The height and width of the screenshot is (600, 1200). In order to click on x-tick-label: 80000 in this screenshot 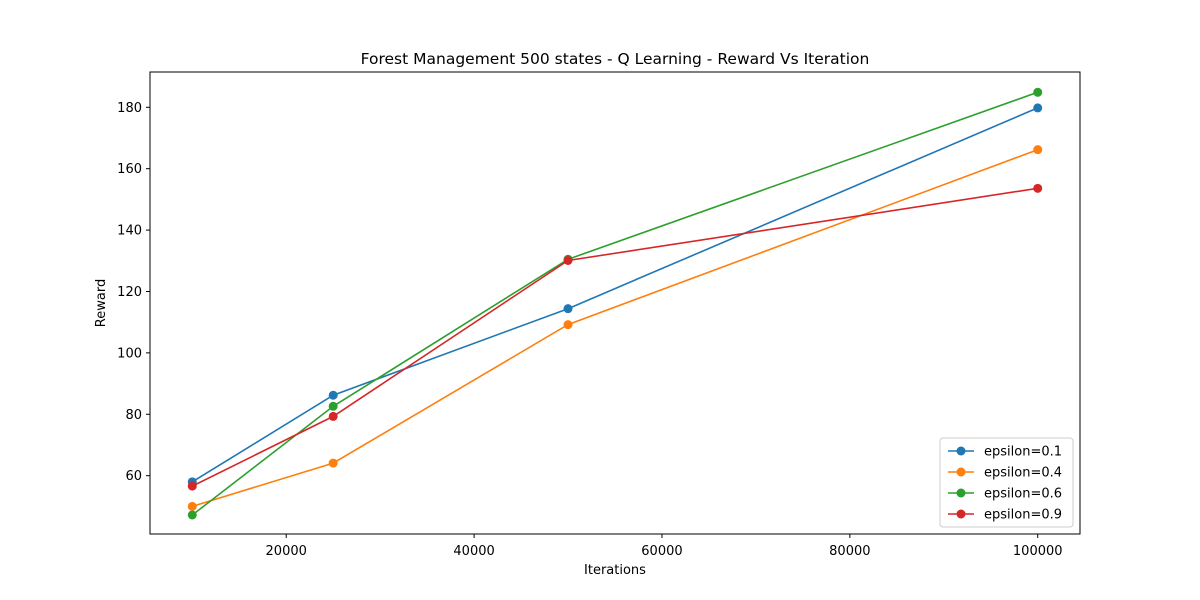, I will do `click(849, 551)`.